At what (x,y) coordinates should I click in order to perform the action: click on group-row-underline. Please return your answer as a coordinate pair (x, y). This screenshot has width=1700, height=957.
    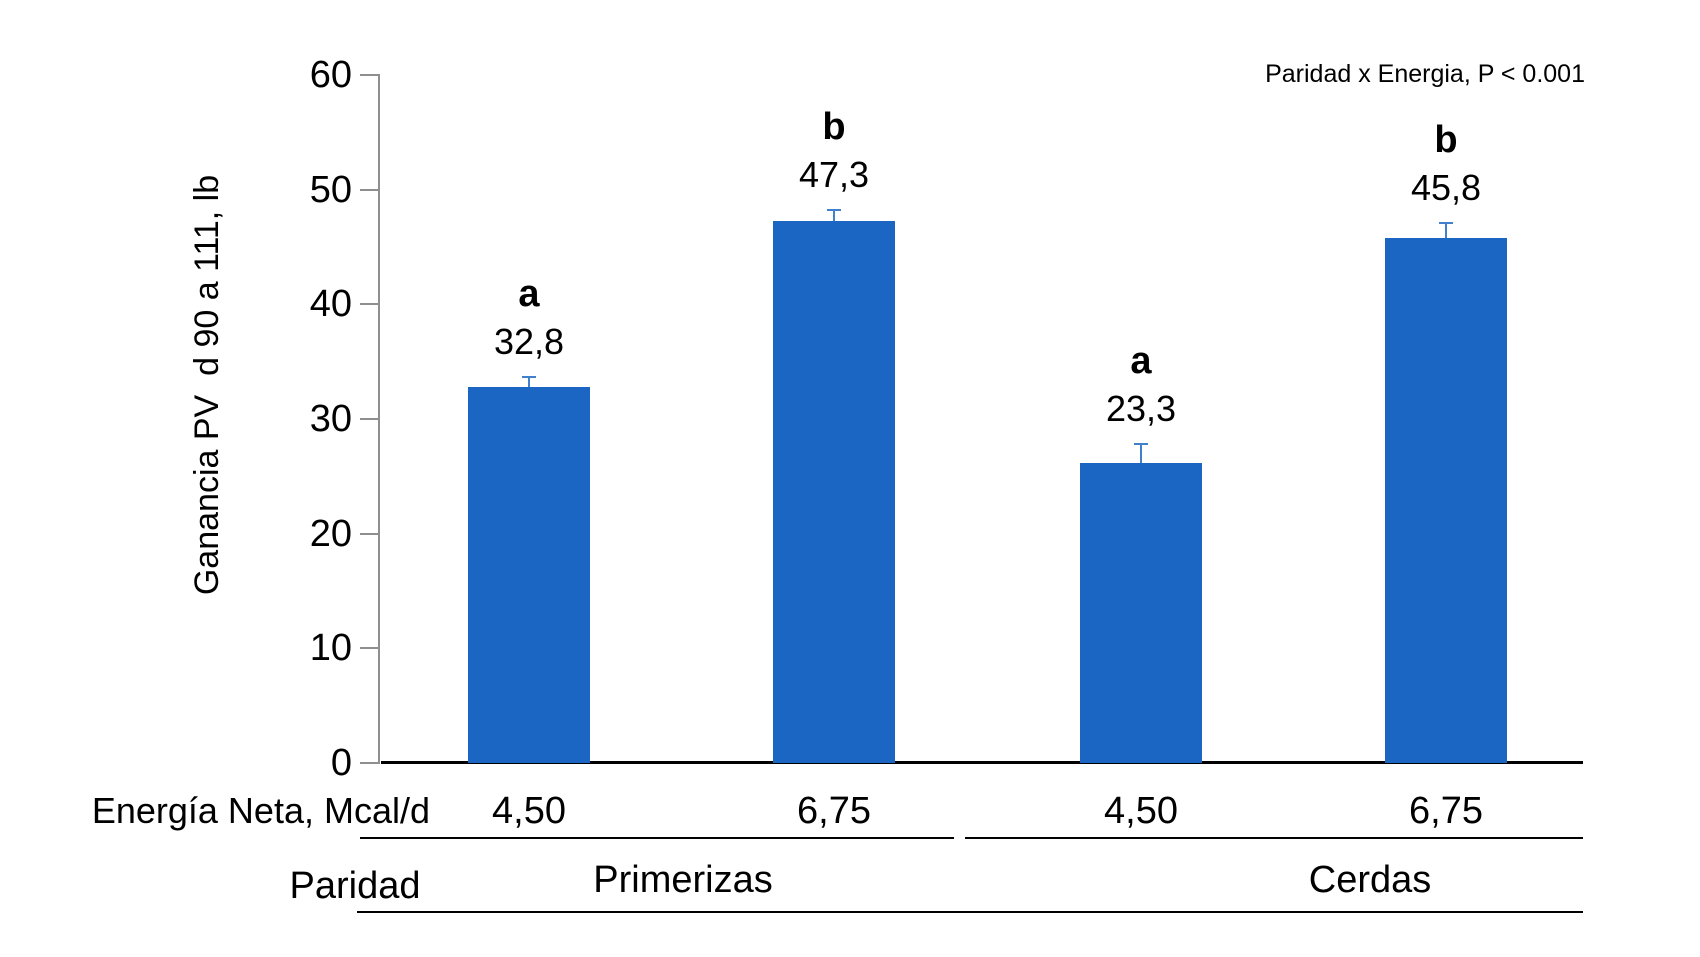
    Looking at the image, I should click on (970, 912).